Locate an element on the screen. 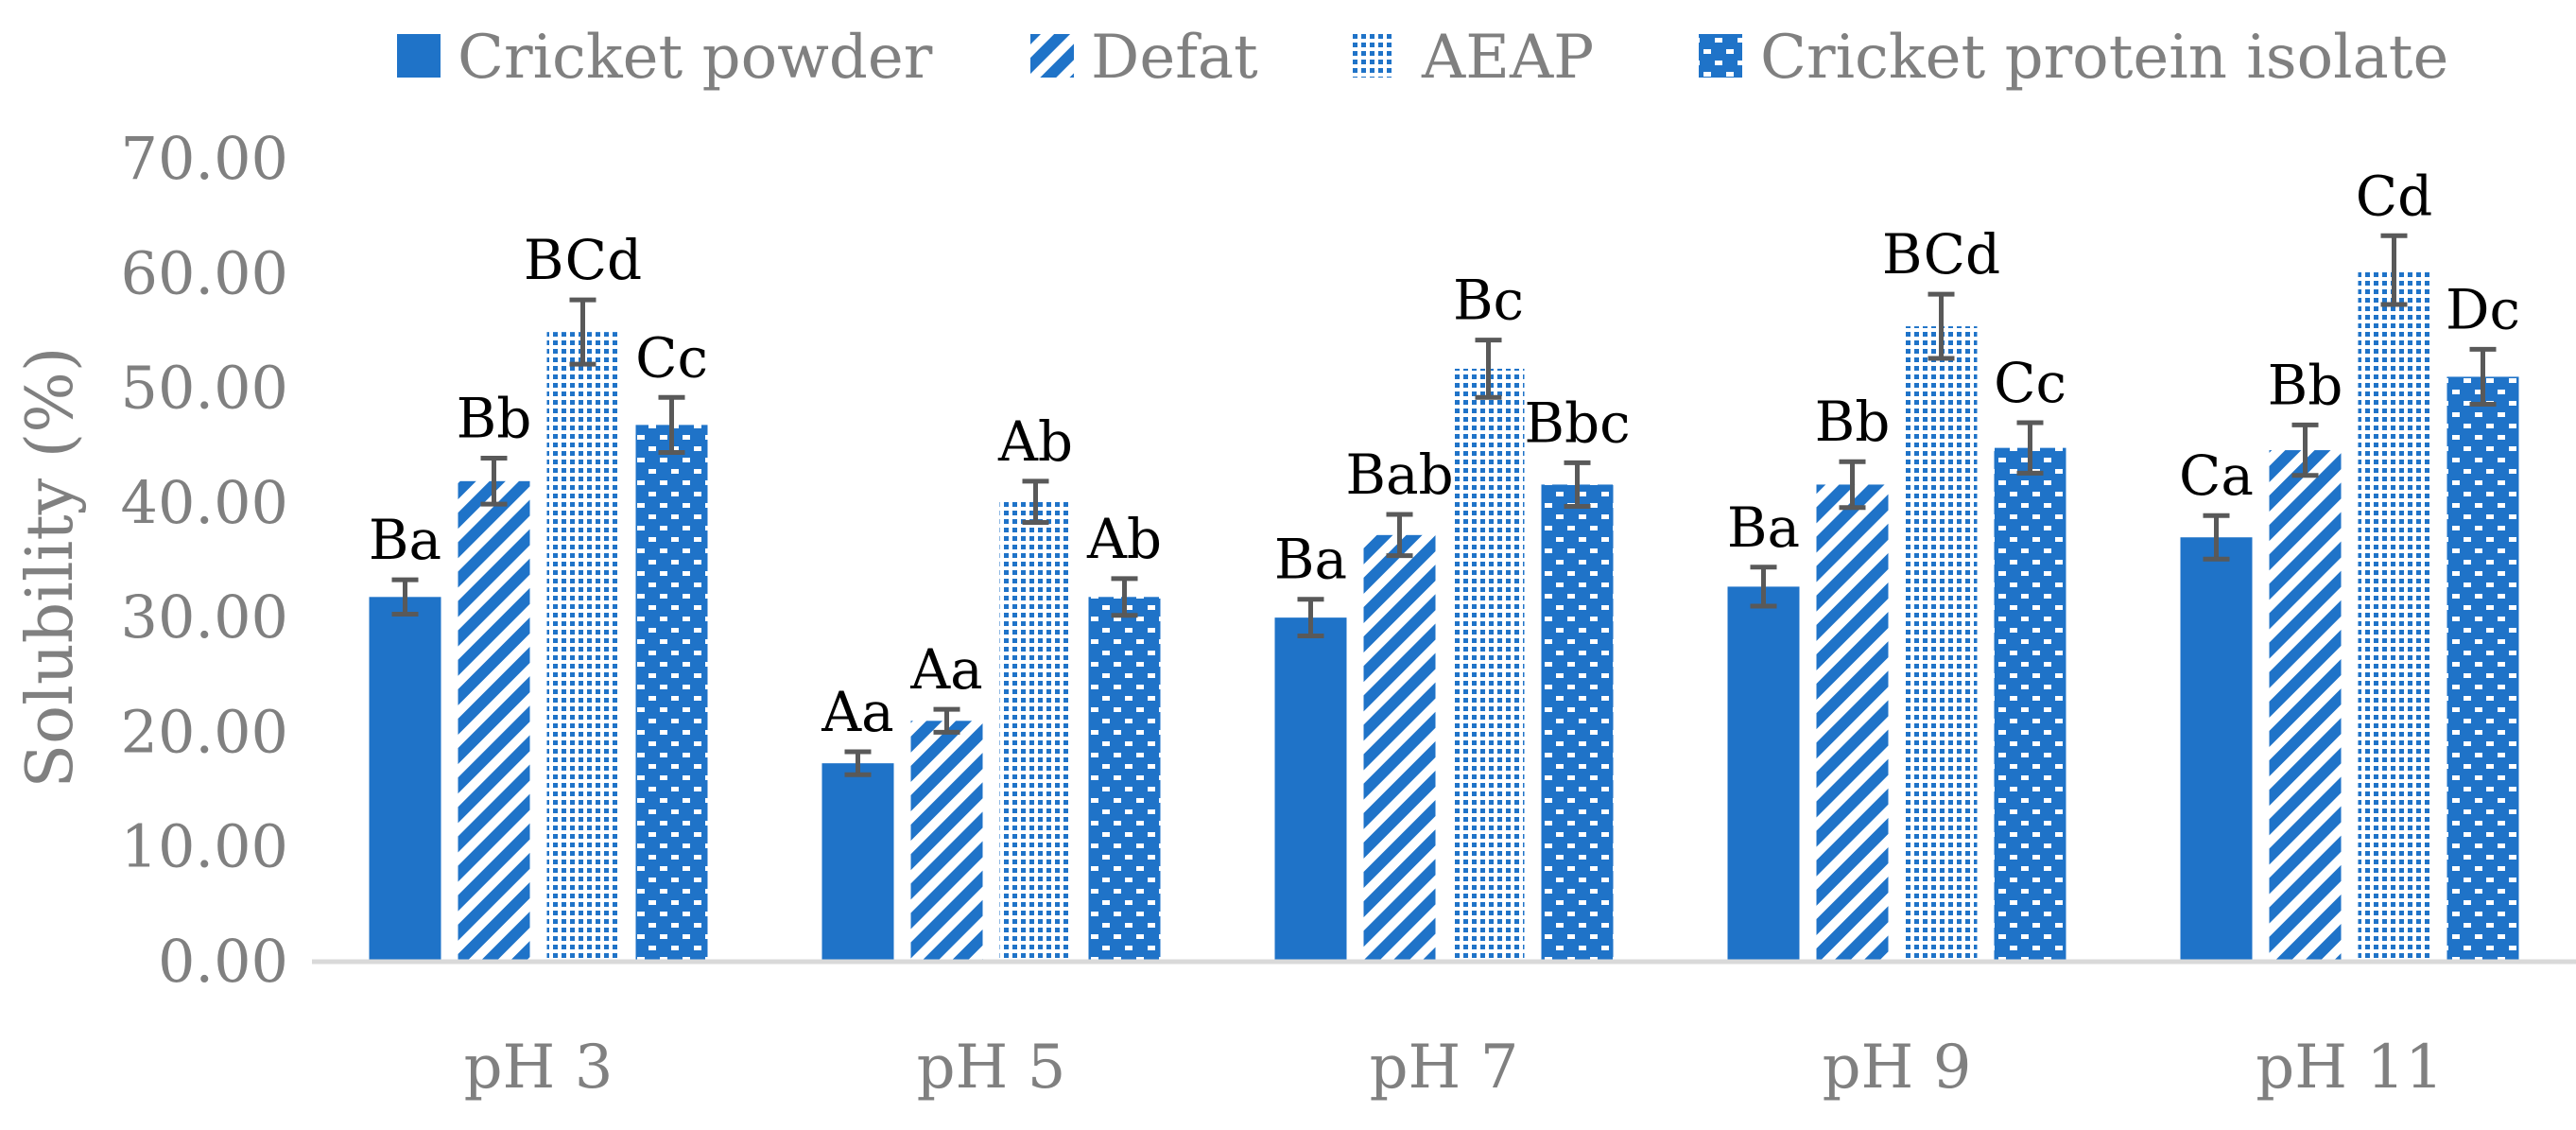 This screenshot has height=1130, width=2576. data-label-aeap-ph-11: Cd is located at coordinates (2394, 196).